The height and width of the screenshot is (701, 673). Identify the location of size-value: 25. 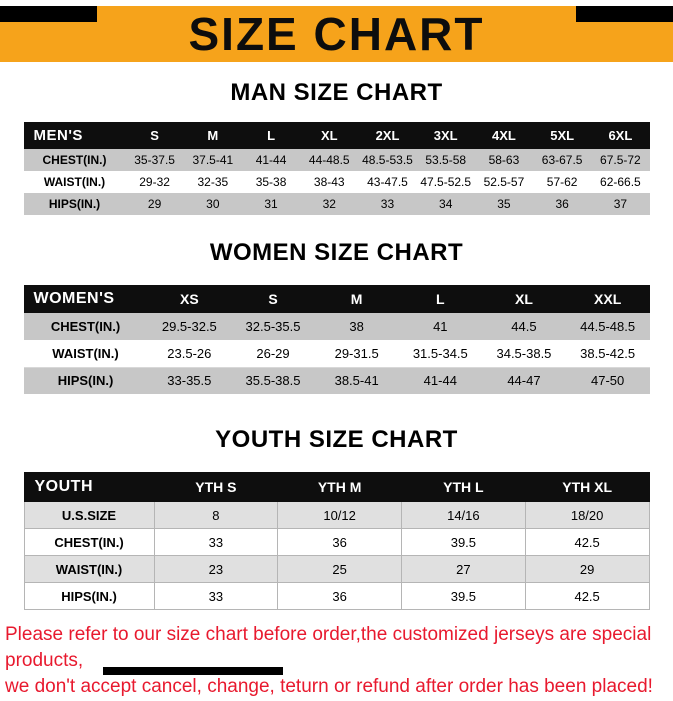
(339, 569).